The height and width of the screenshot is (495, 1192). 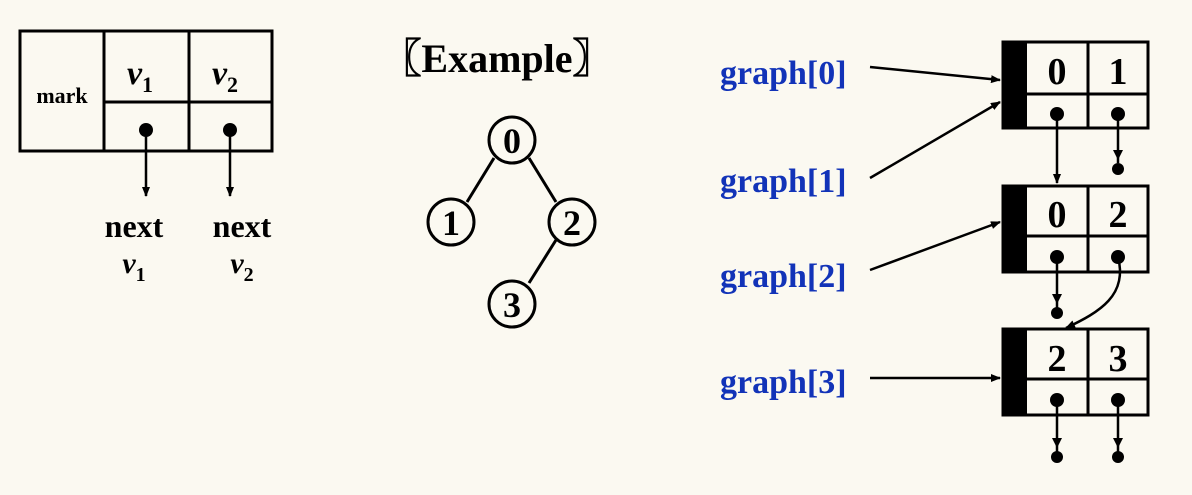 I want to click on v1-header: v1, so click(x=140, y=76).